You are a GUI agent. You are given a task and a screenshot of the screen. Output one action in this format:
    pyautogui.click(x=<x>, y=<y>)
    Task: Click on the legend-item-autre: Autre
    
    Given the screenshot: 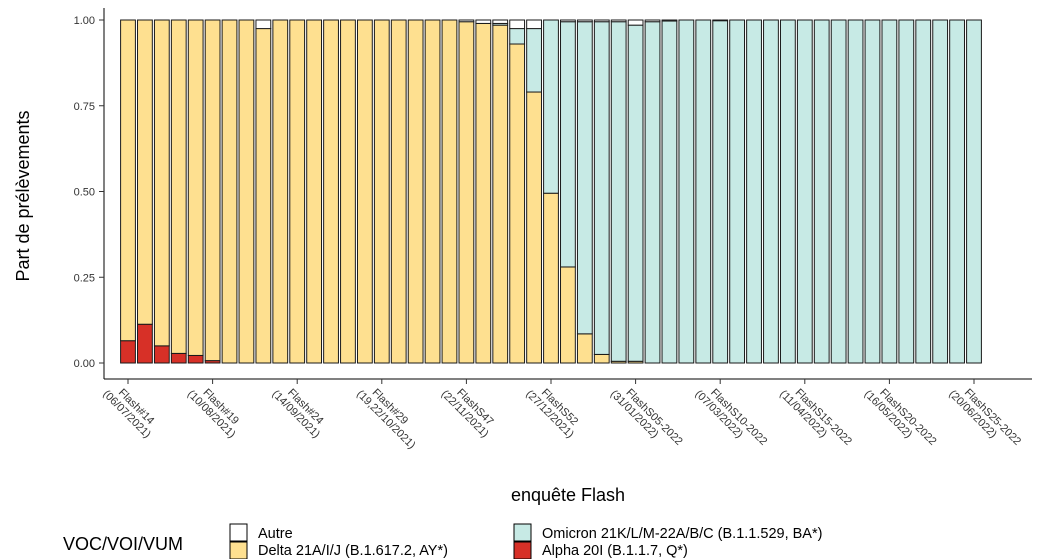 What is the action you would take?
    pyautogui.click(x=261, y=532)
    